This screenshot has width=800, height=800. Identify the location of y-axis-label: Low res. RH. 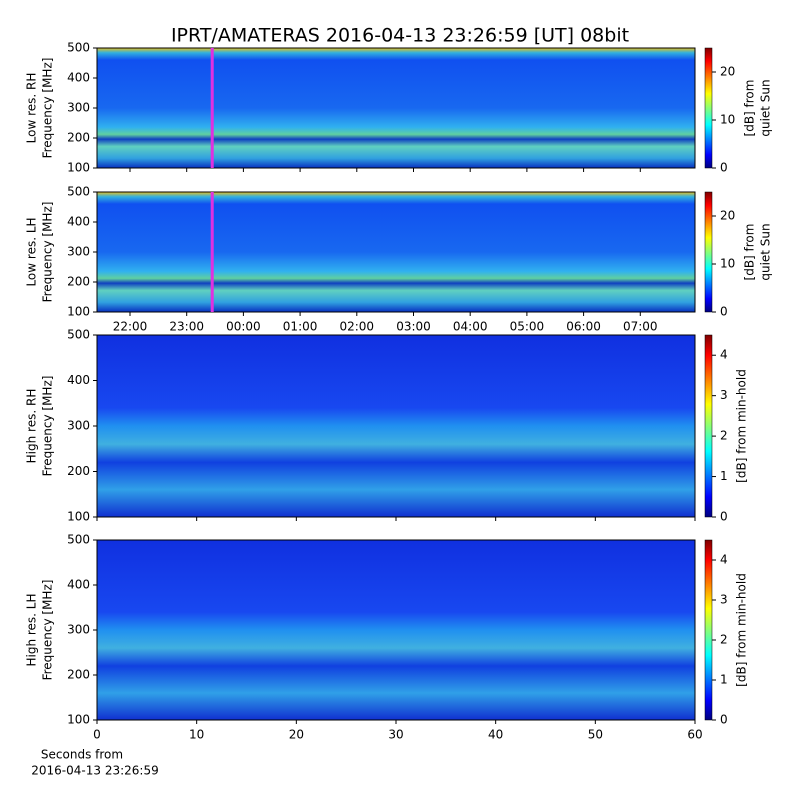
(32, 108).